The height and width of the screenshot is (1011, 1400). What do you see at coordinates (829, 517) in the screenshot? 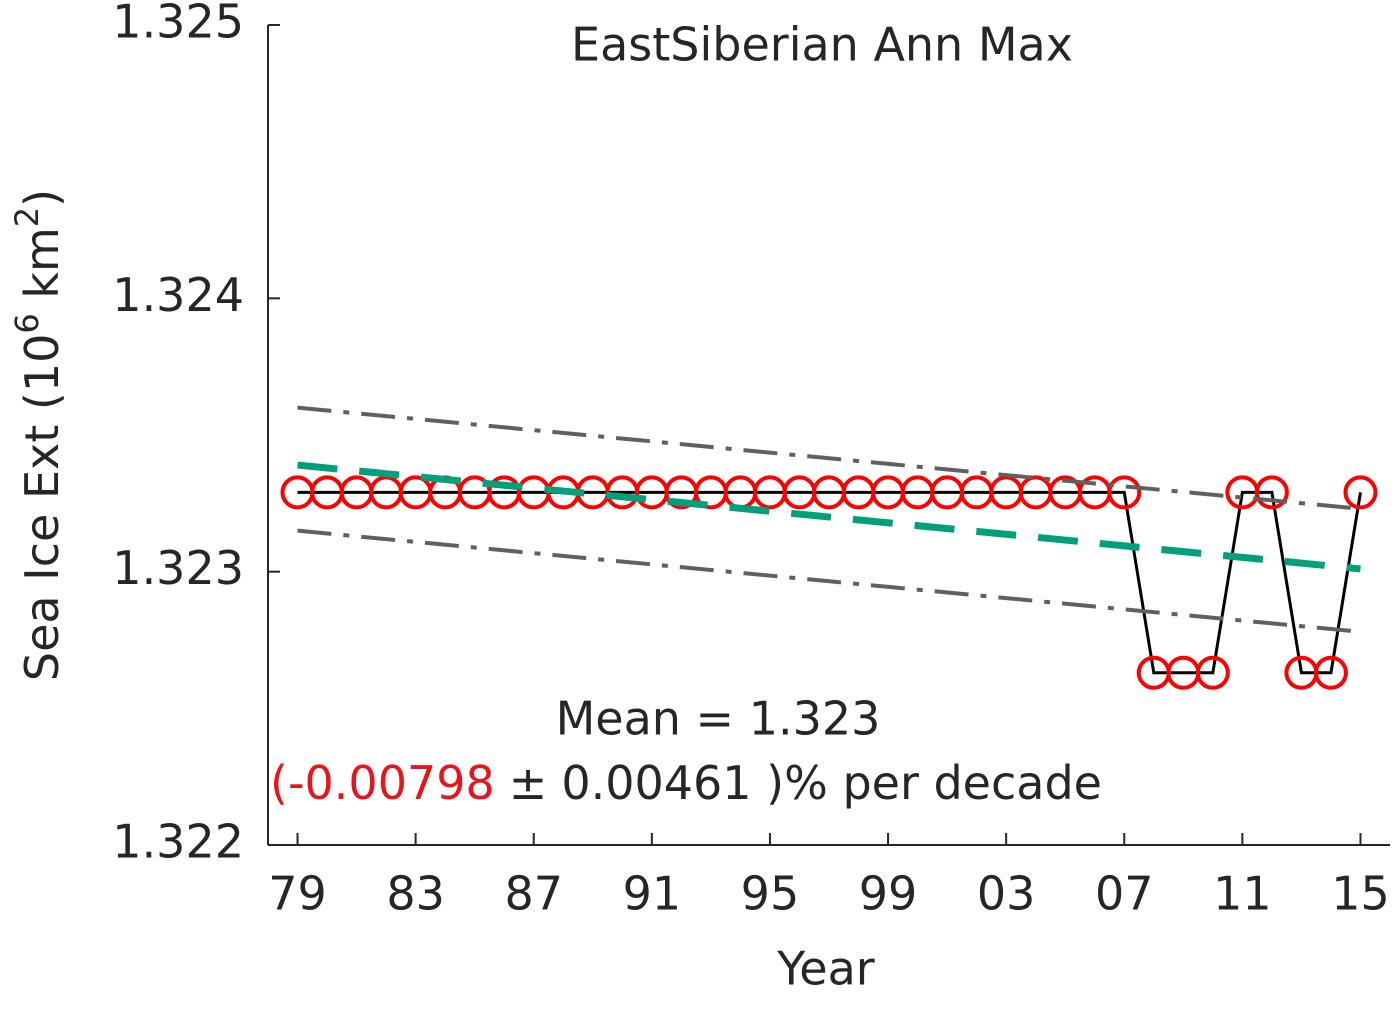
I see `trend-line` at bounding box center [829, 517].